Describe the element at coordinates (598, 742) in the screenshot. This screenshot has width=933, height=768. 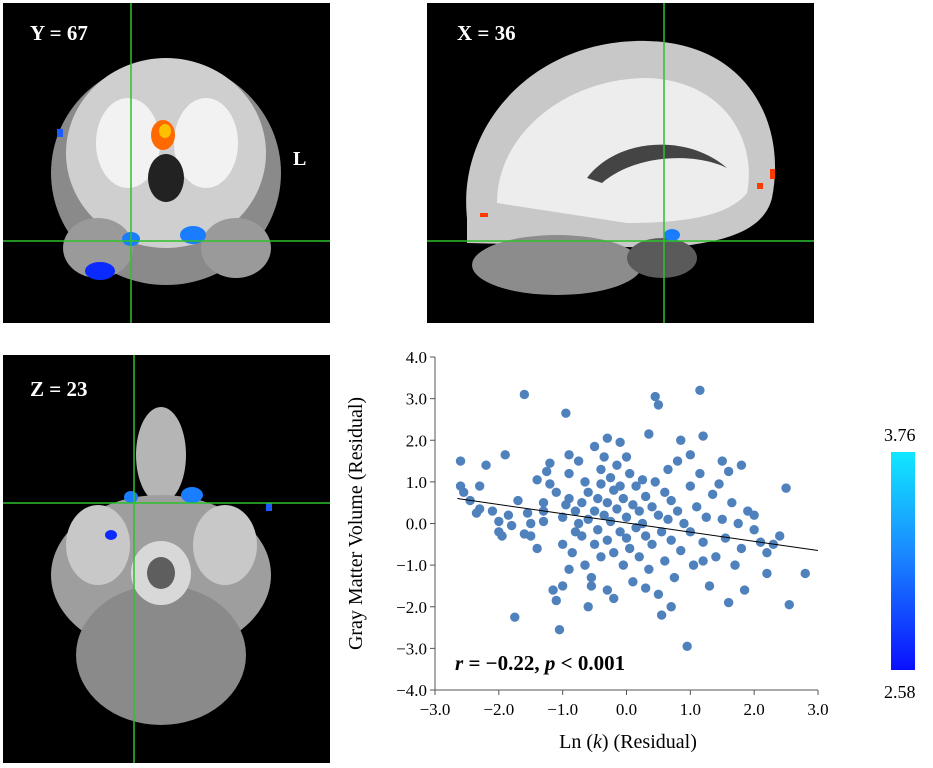
I see `x-axis-label-var: k` at that location.